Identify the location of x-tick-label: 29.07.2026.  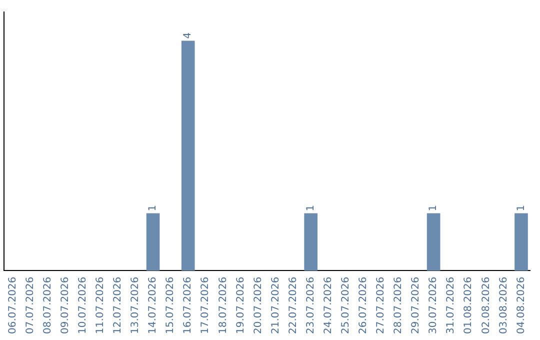
(416, 305).